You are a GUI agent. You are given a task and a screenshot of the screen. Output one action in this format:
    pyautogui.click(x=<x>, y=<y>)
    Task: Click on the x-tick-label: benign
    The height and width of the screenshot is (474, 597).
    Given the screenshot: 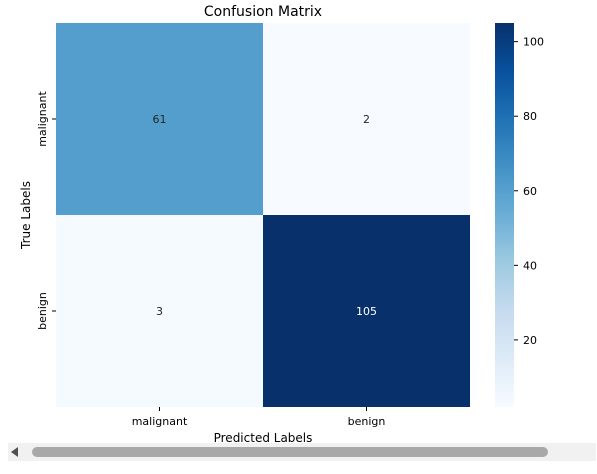 What is the action you would take?
    pyautogui.click(x=367, y=421)
    